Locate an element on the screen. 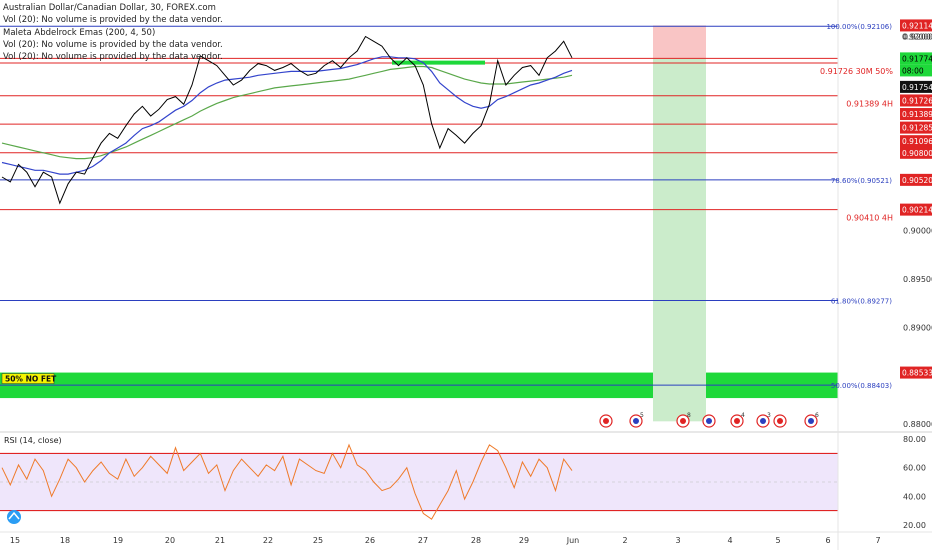  event-count: 3 is located at coordinates (769, 415).